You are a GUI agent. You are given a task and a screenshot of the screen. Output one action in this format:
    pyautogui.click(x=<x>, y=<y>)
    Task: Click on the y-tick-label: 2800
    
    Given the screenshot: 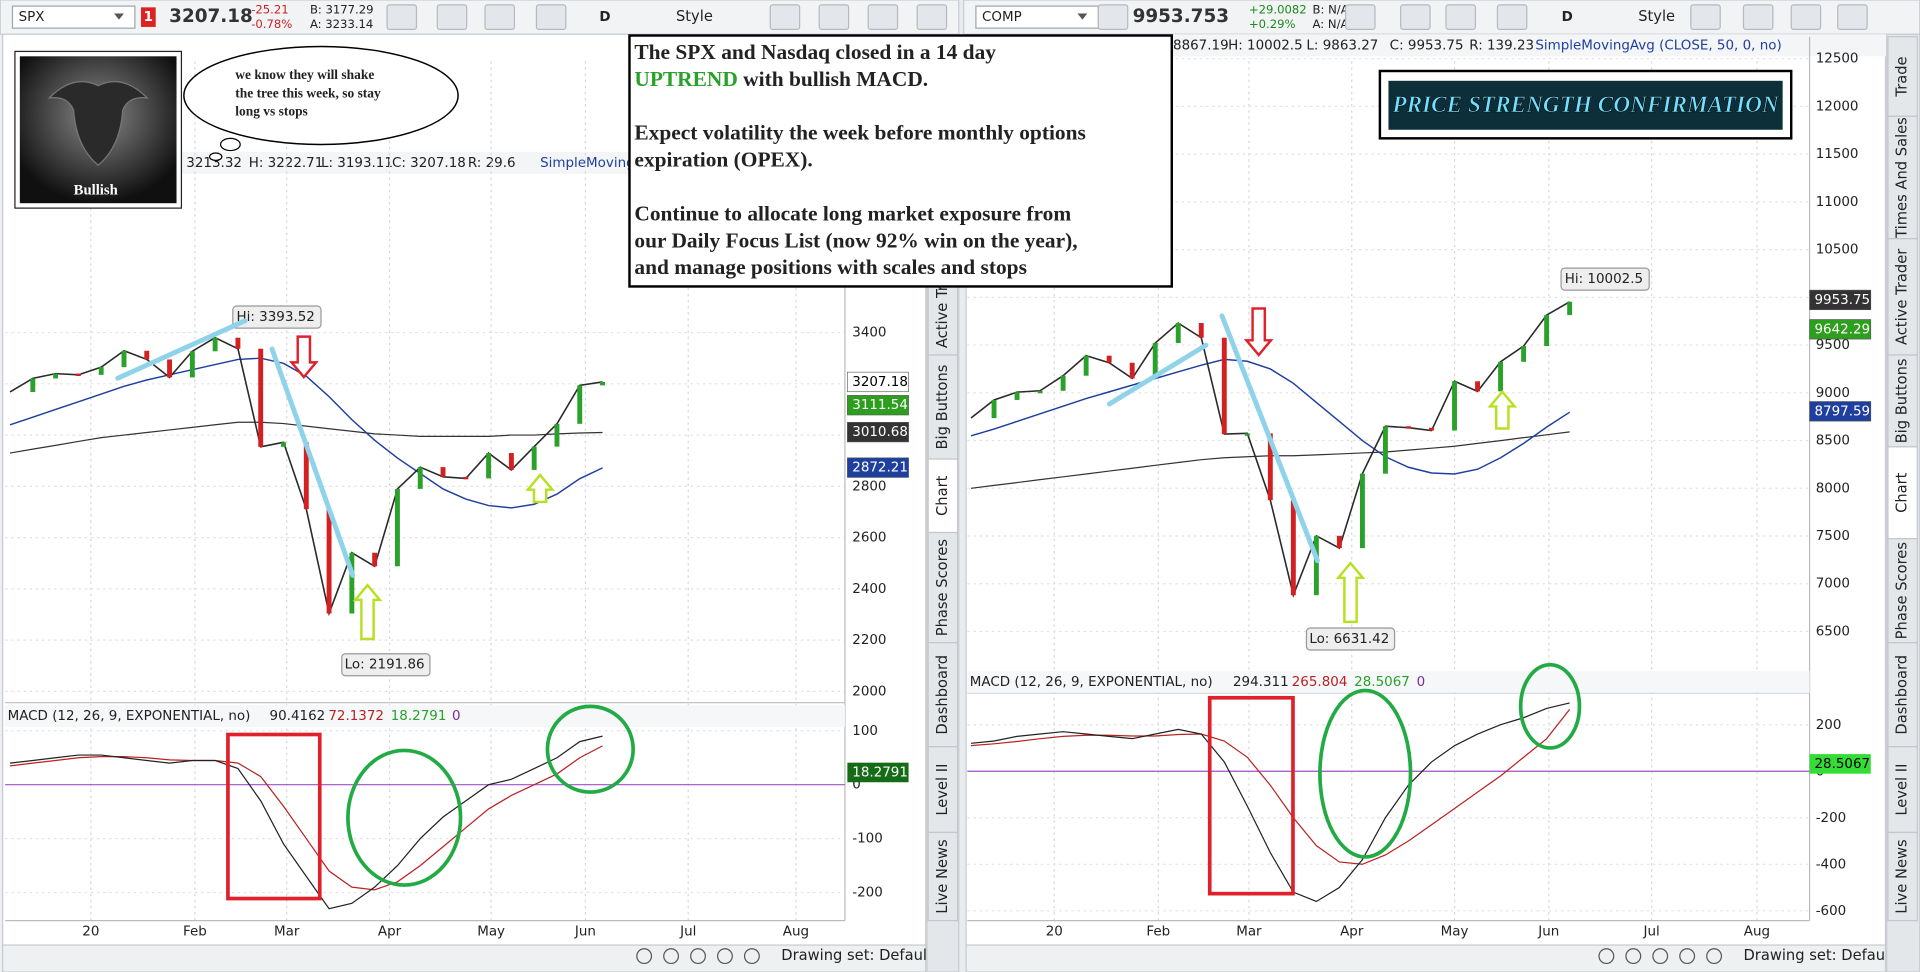 What is the action you would take?
    pyautogui.click(x=869, y=486)
    